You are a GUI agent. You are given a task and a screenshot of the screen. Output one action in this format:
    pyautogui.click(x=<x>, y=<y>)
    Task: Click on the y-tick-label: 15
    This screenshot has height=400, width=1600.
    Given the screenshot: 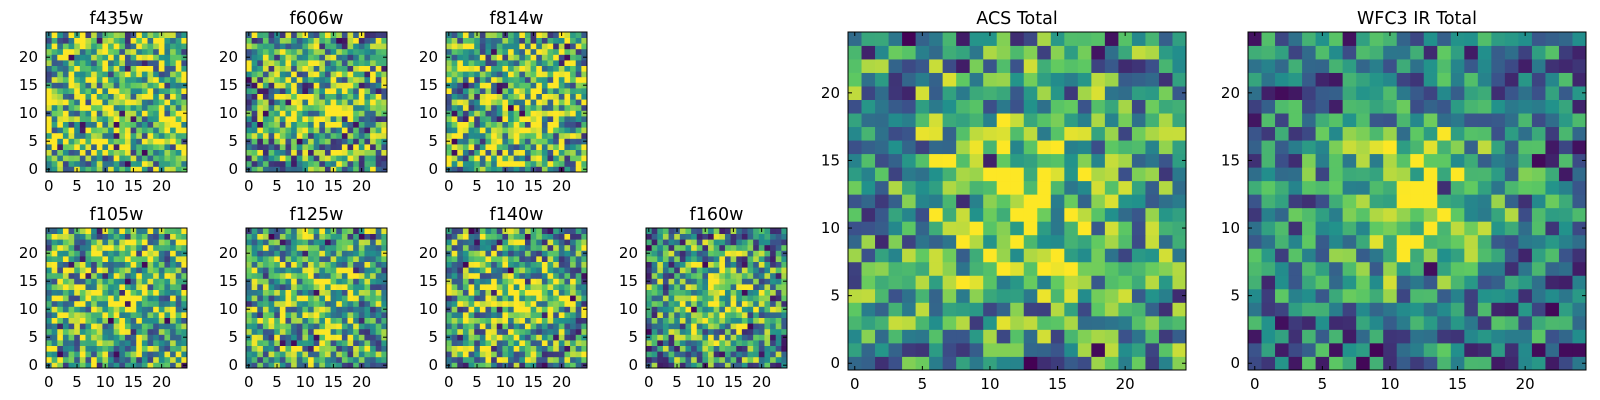 What is the action you would take?
    pyautogui.click(x=628, y=281)
    